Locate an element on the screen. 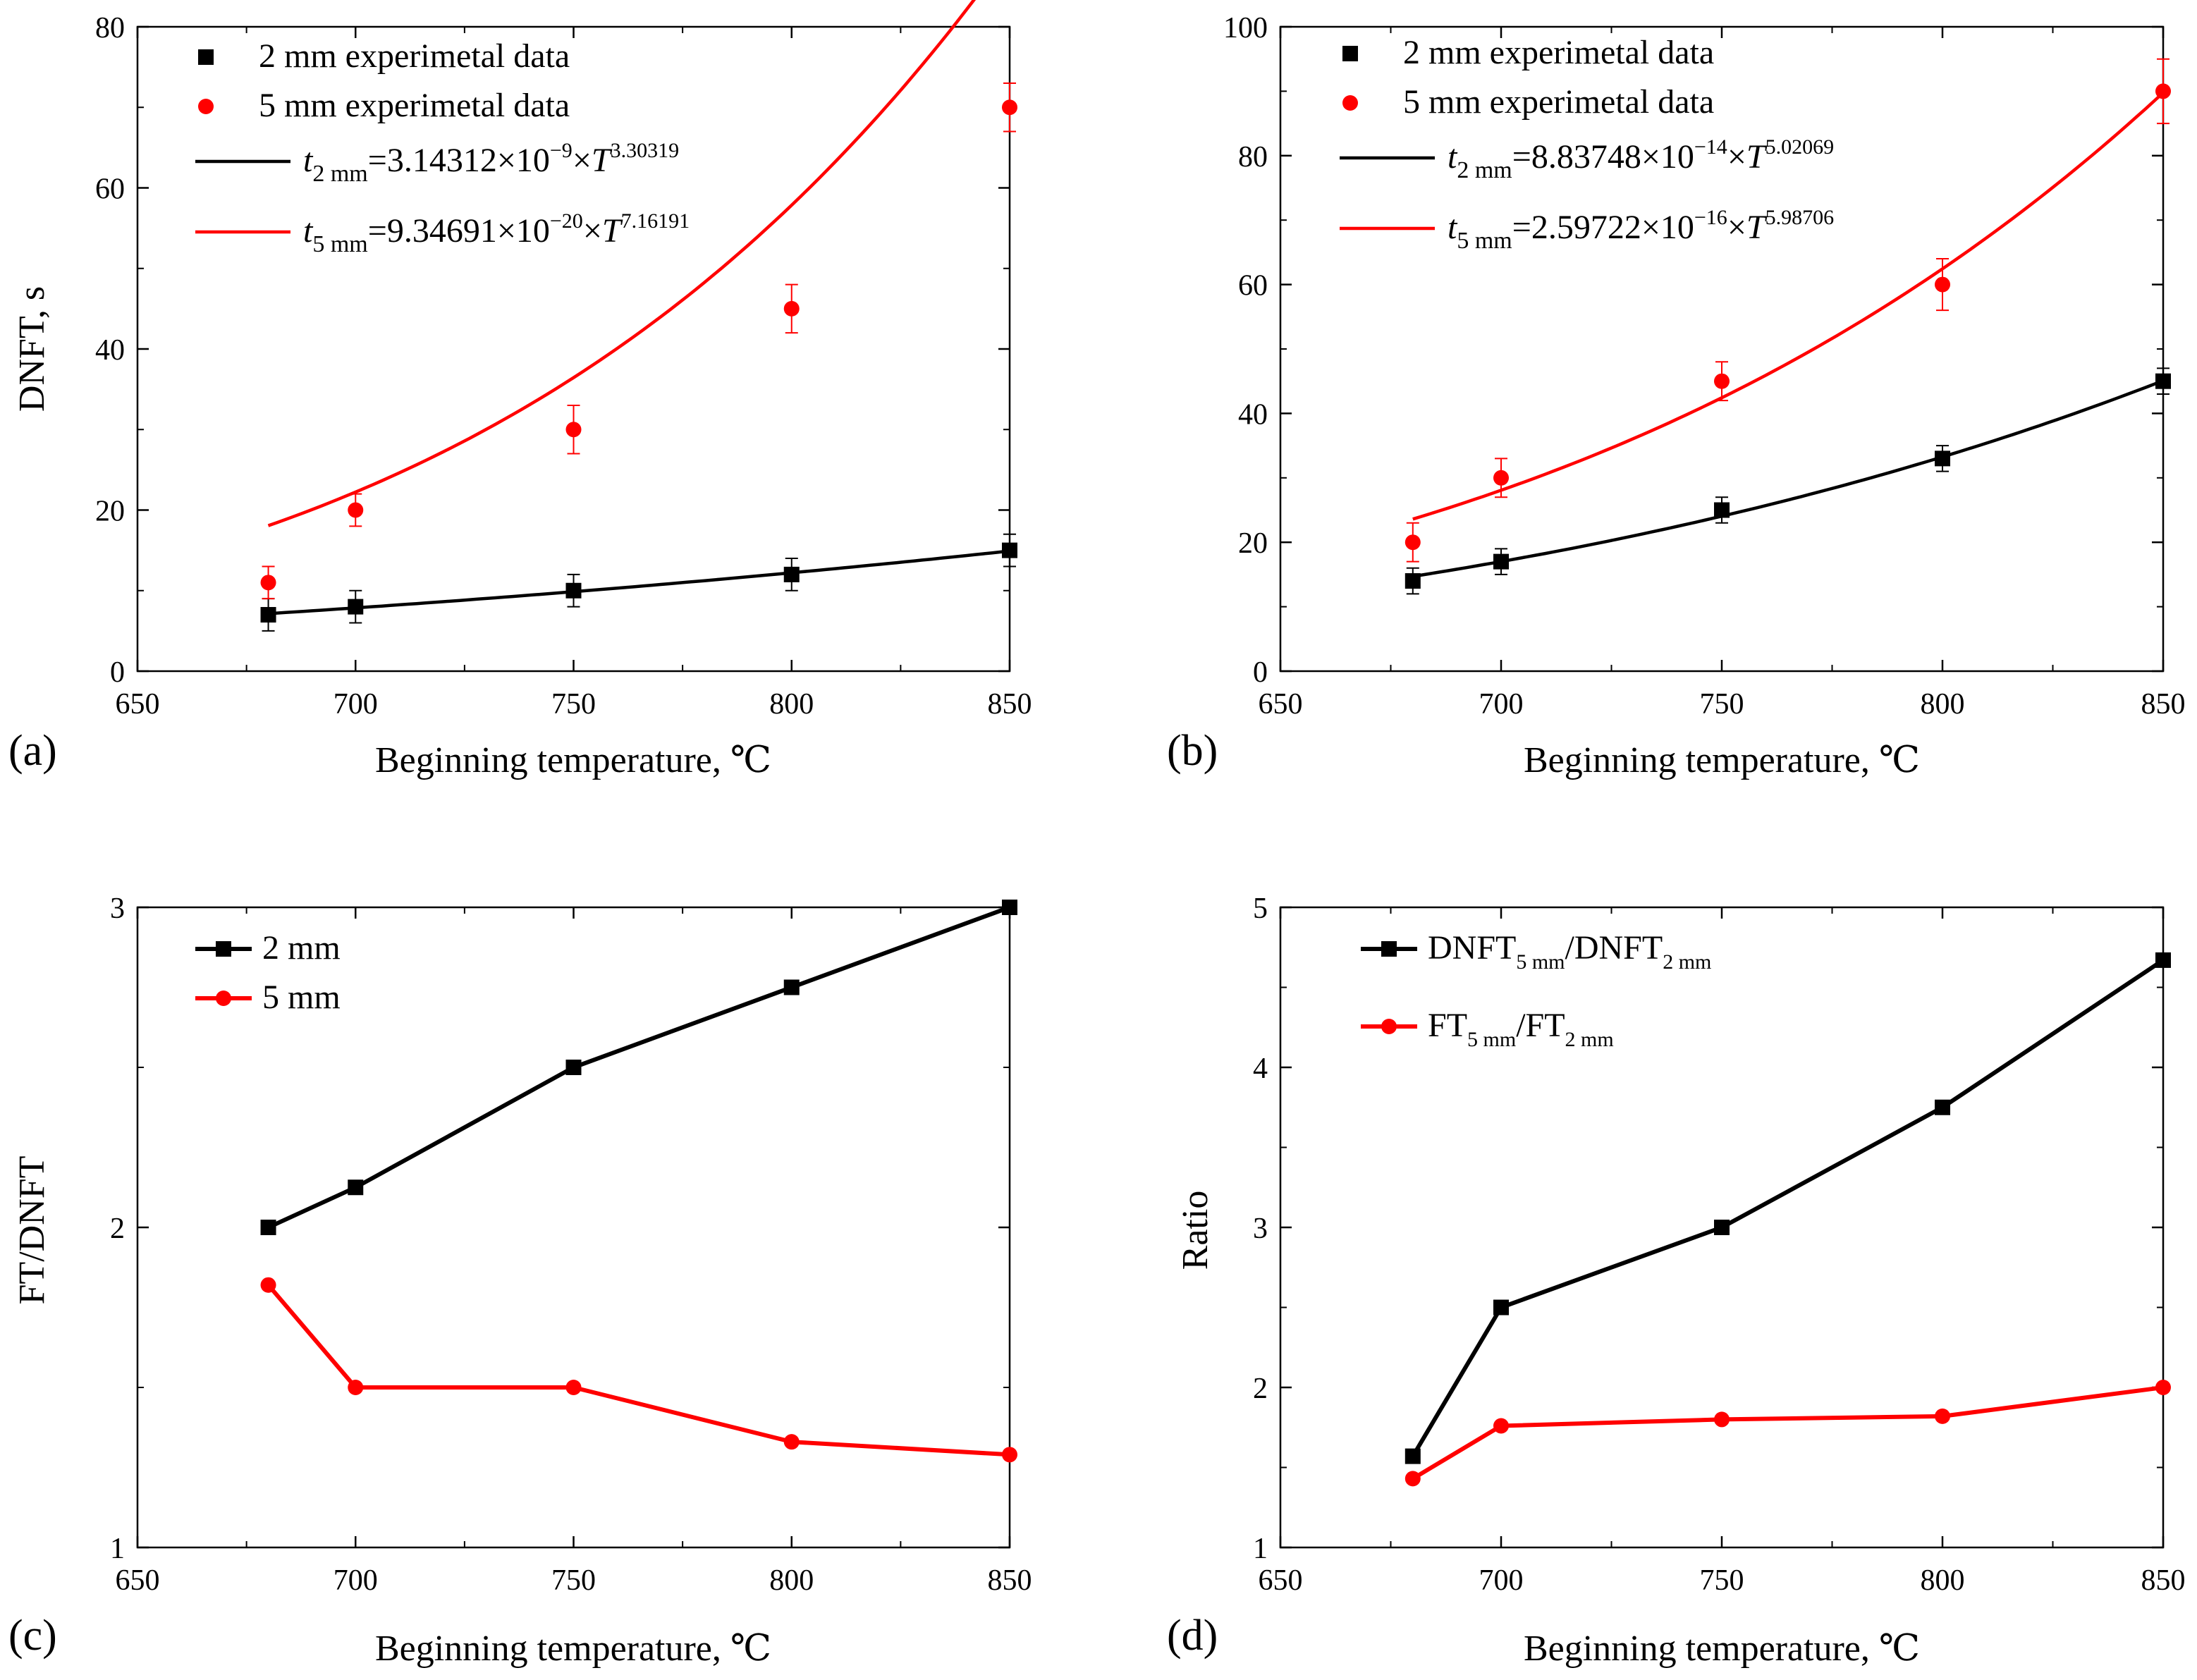  y-tick-label: 0 is located at coordinates (117, 672).